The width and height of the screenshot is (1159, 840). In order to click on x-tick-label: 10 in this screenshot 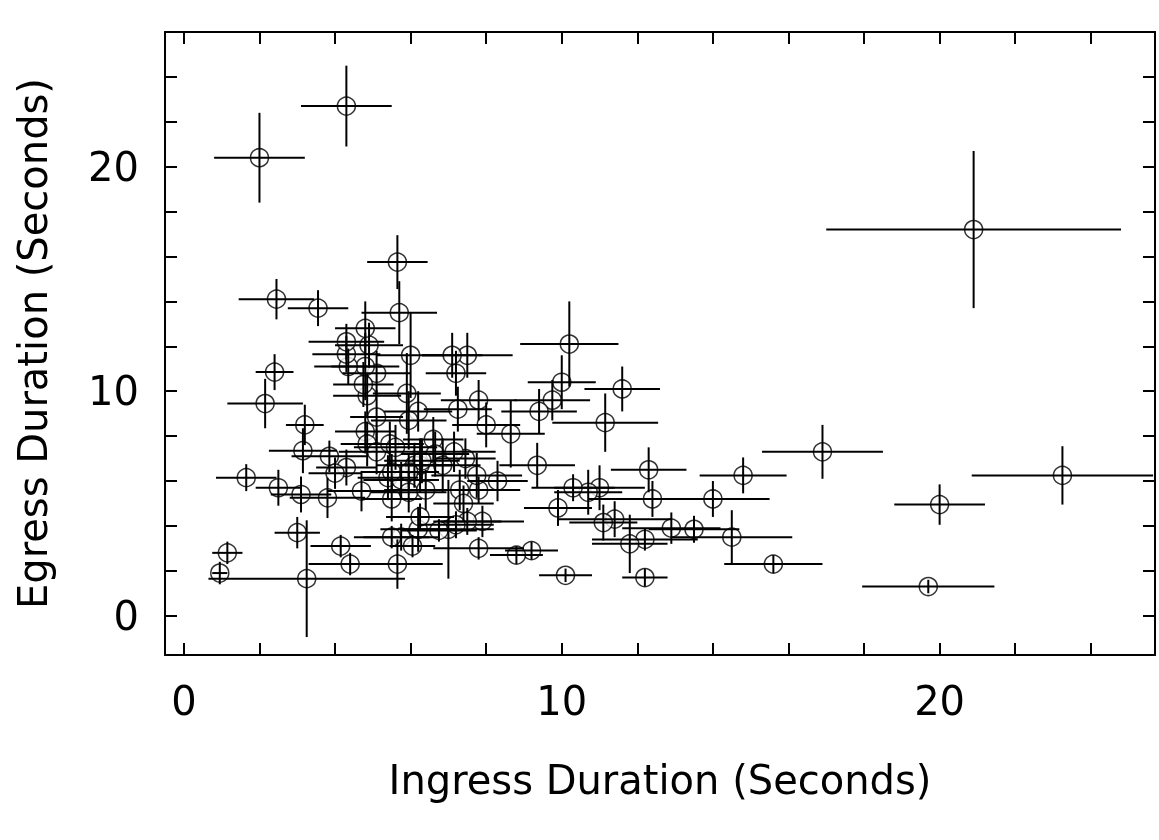, I will do `click(562, 701)`.